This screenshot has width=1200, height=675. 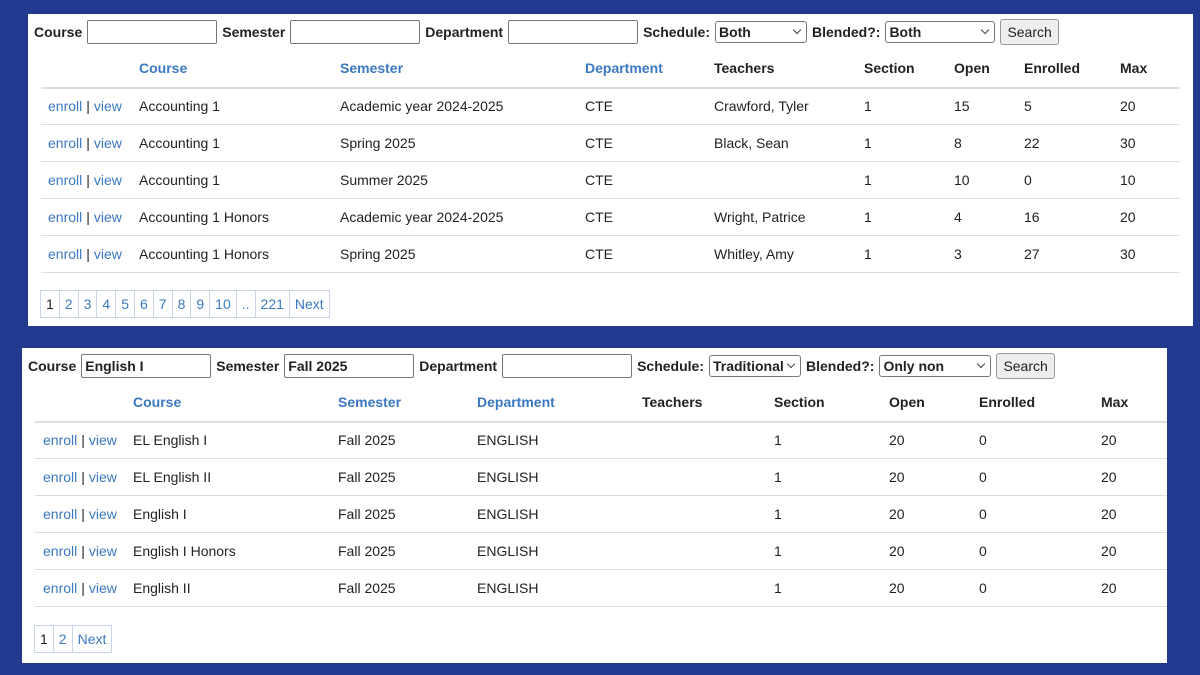 What do you see at coordinates (935, 366) in the screenshot?
I see `select: Only non` at bounding box center [935, 366].